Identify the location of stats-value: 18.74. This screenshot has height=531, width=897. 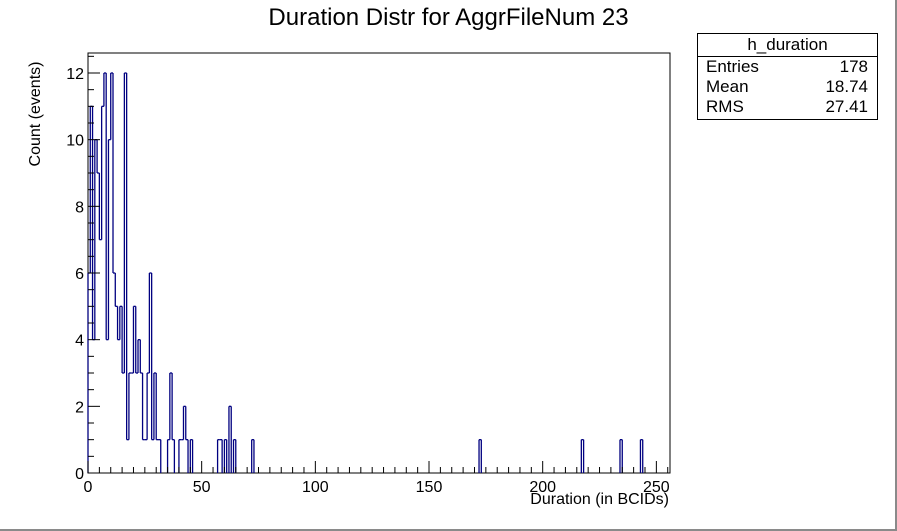
(846, 86).